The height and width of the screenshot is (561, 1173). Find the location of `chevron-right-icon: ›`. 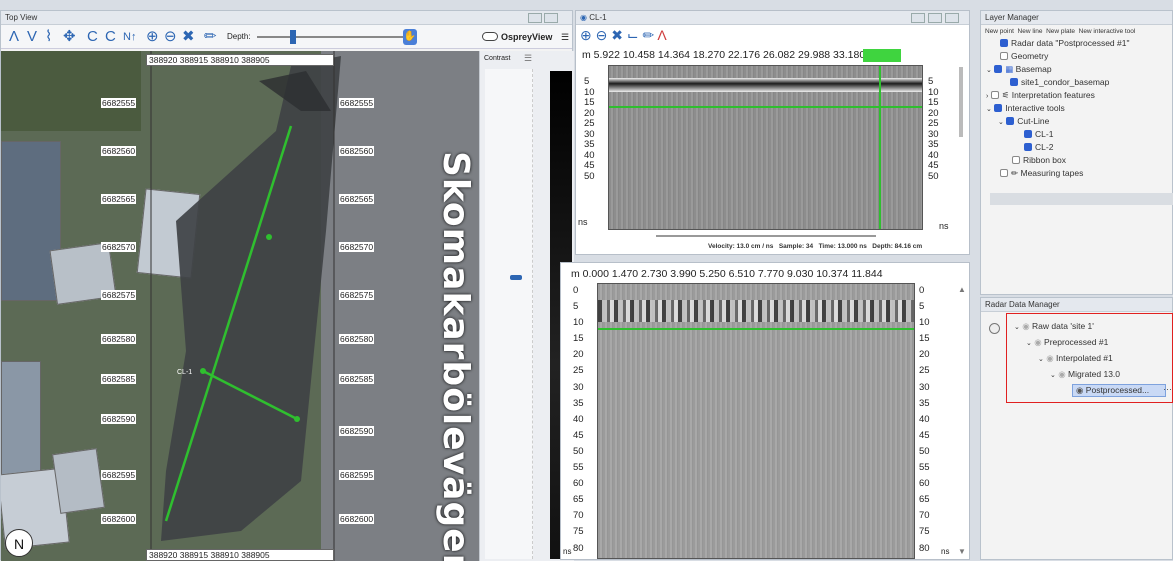

chevron-right-icon: › is located at coordinates (987, 96).